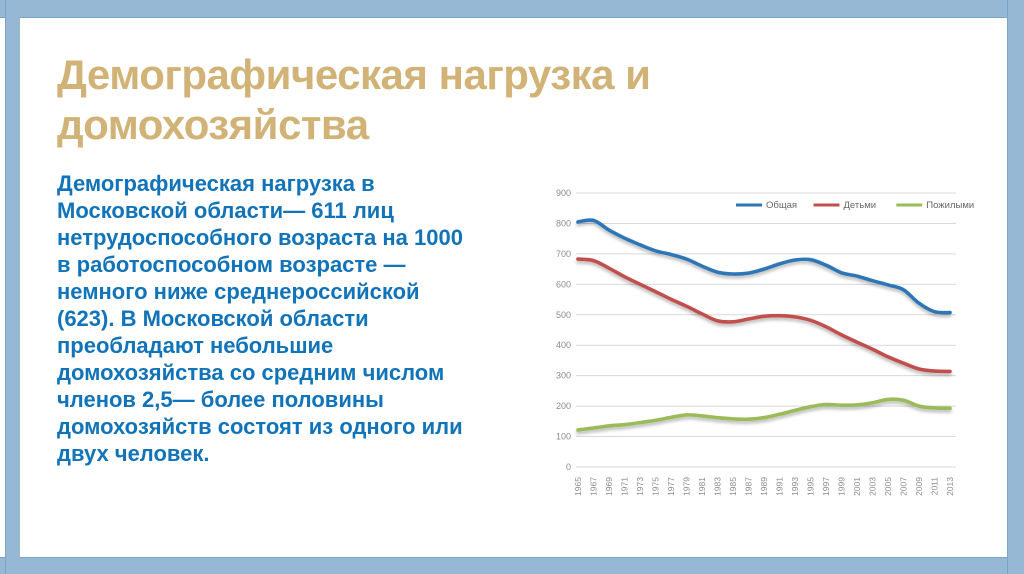  I want to click on svg-text: Детьми, so click(860, 205).